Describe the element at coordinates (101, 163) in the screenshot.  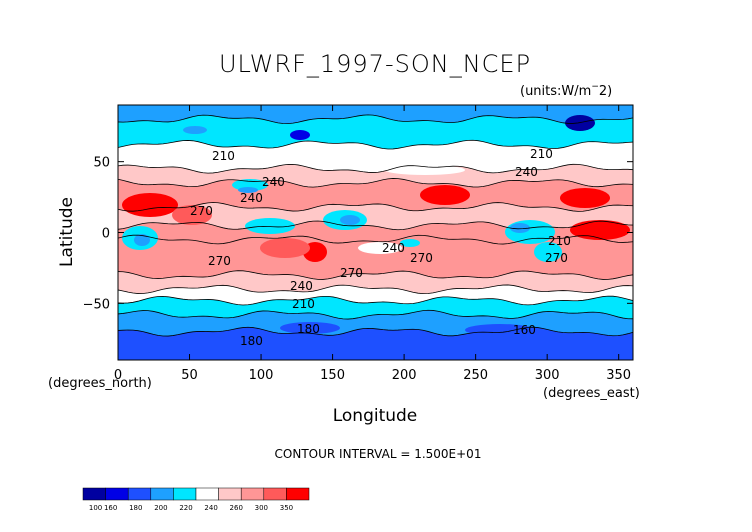
I see `y-tick-label: 50` at that location.